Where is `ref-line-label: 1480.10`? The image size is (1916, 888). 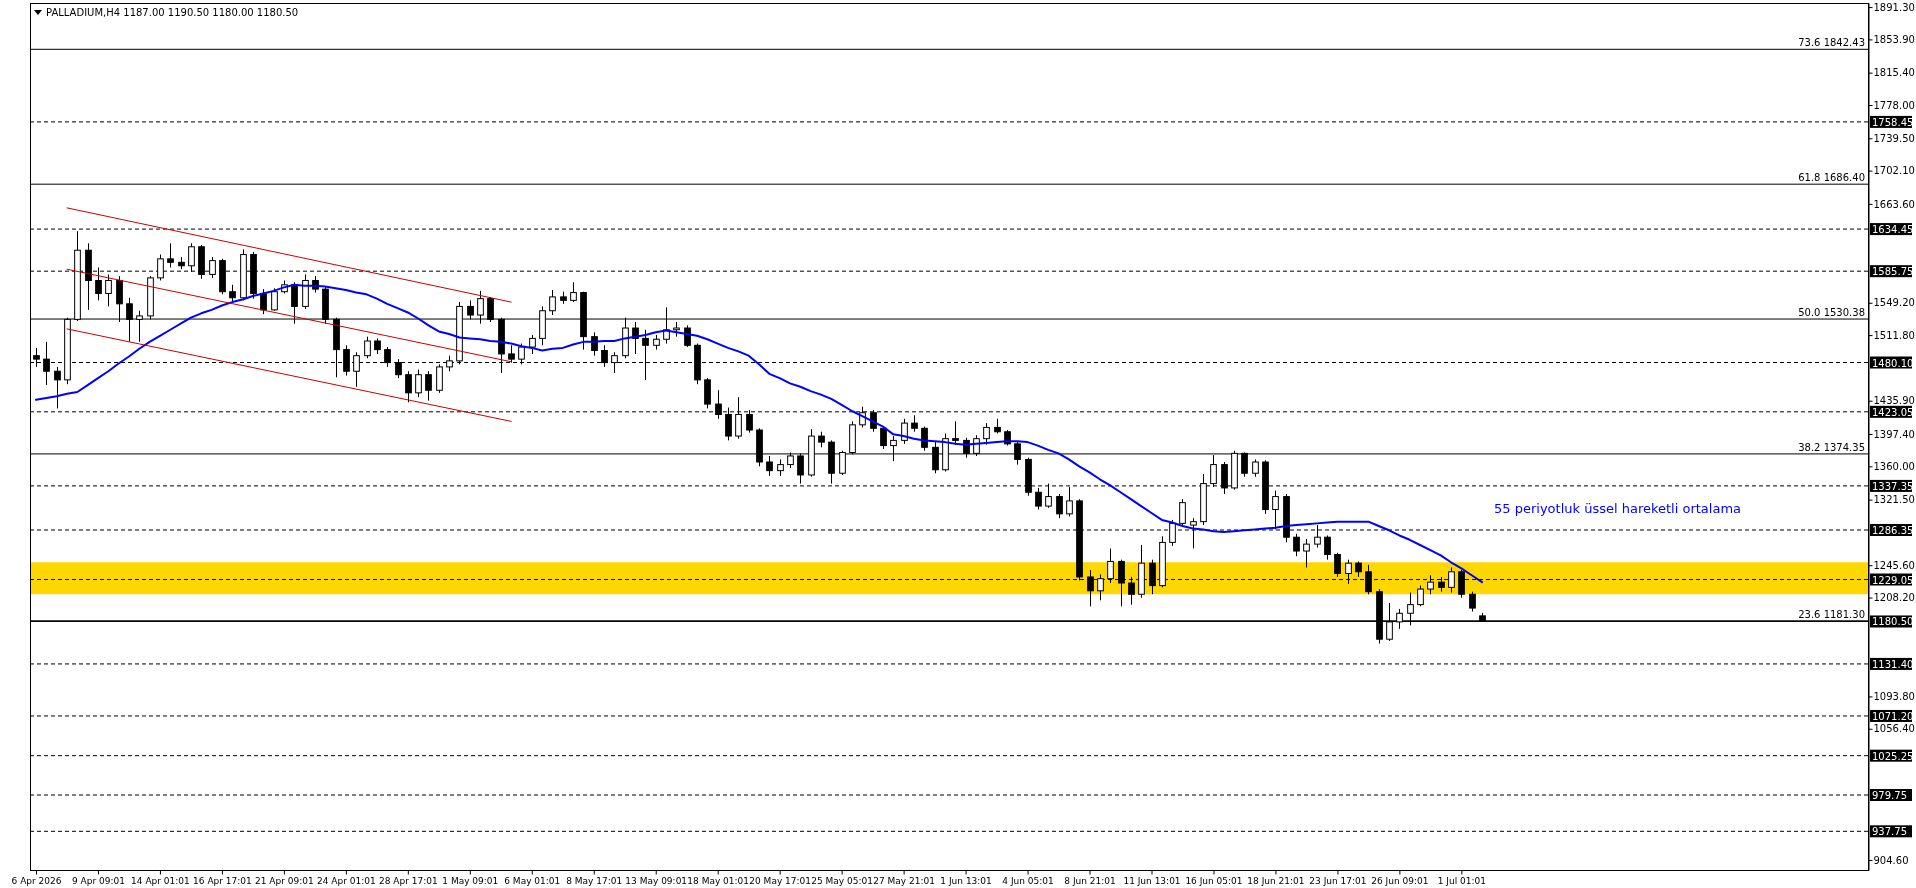
ref-line-label: 1480.10 is located at coordinates (1893, 363).